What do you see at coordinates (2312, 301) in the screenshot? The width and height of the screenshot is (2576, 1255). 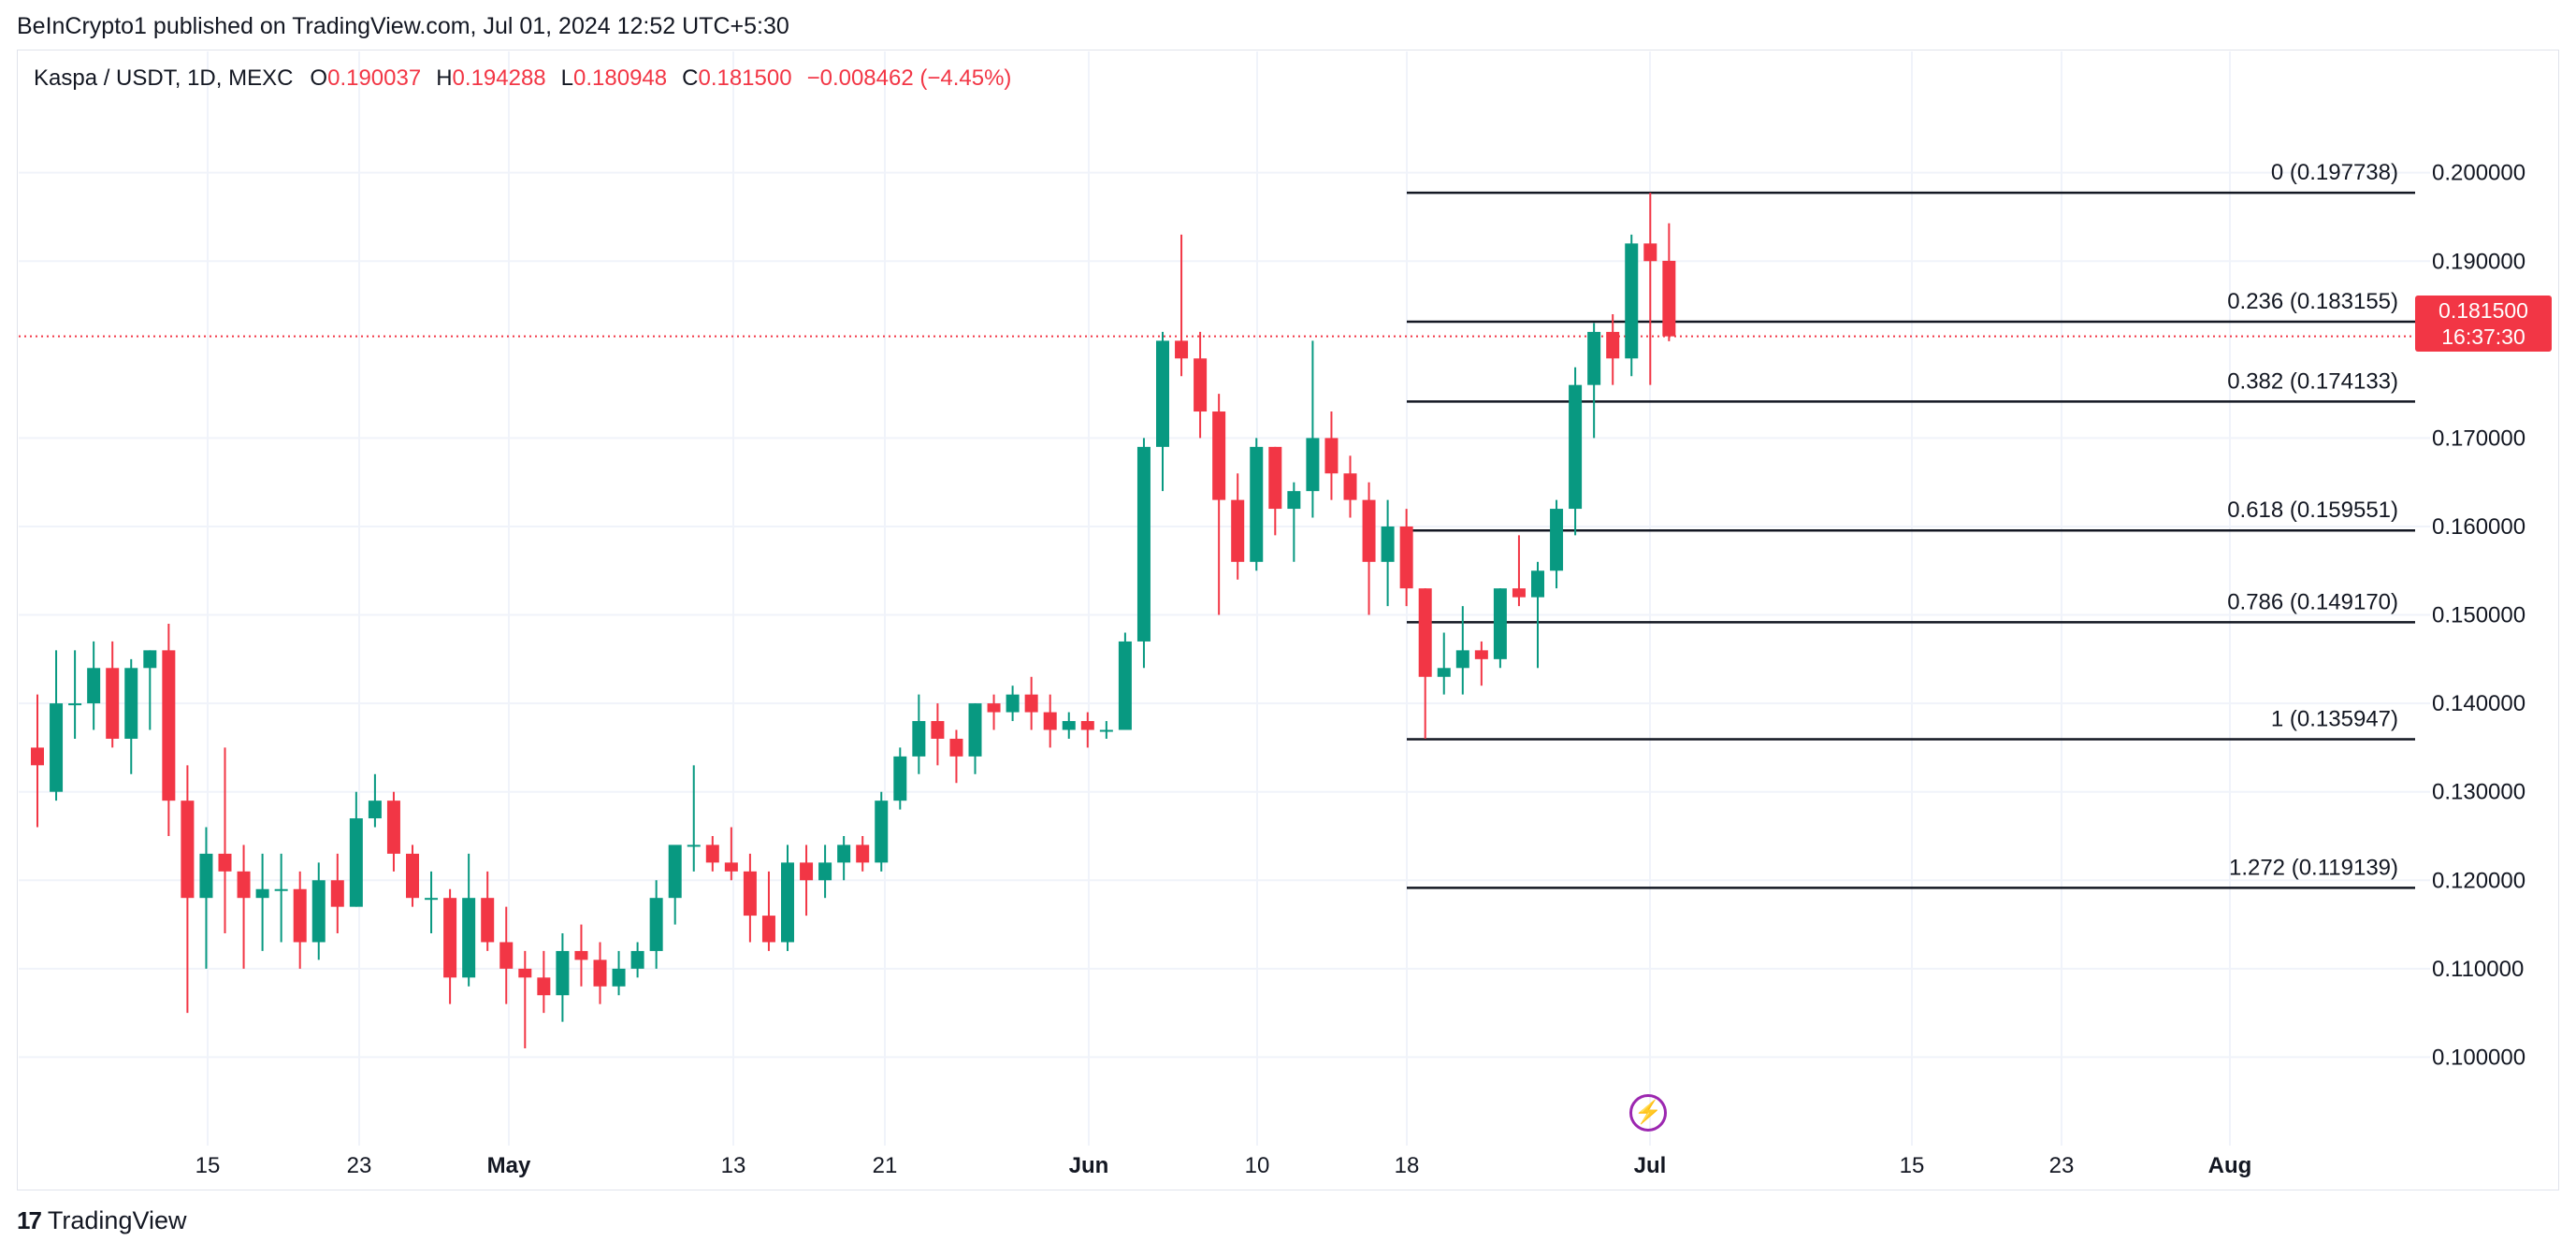 I see `fib-level-label: 0.236 (0.183155)` at bounding box center [2312, 301].